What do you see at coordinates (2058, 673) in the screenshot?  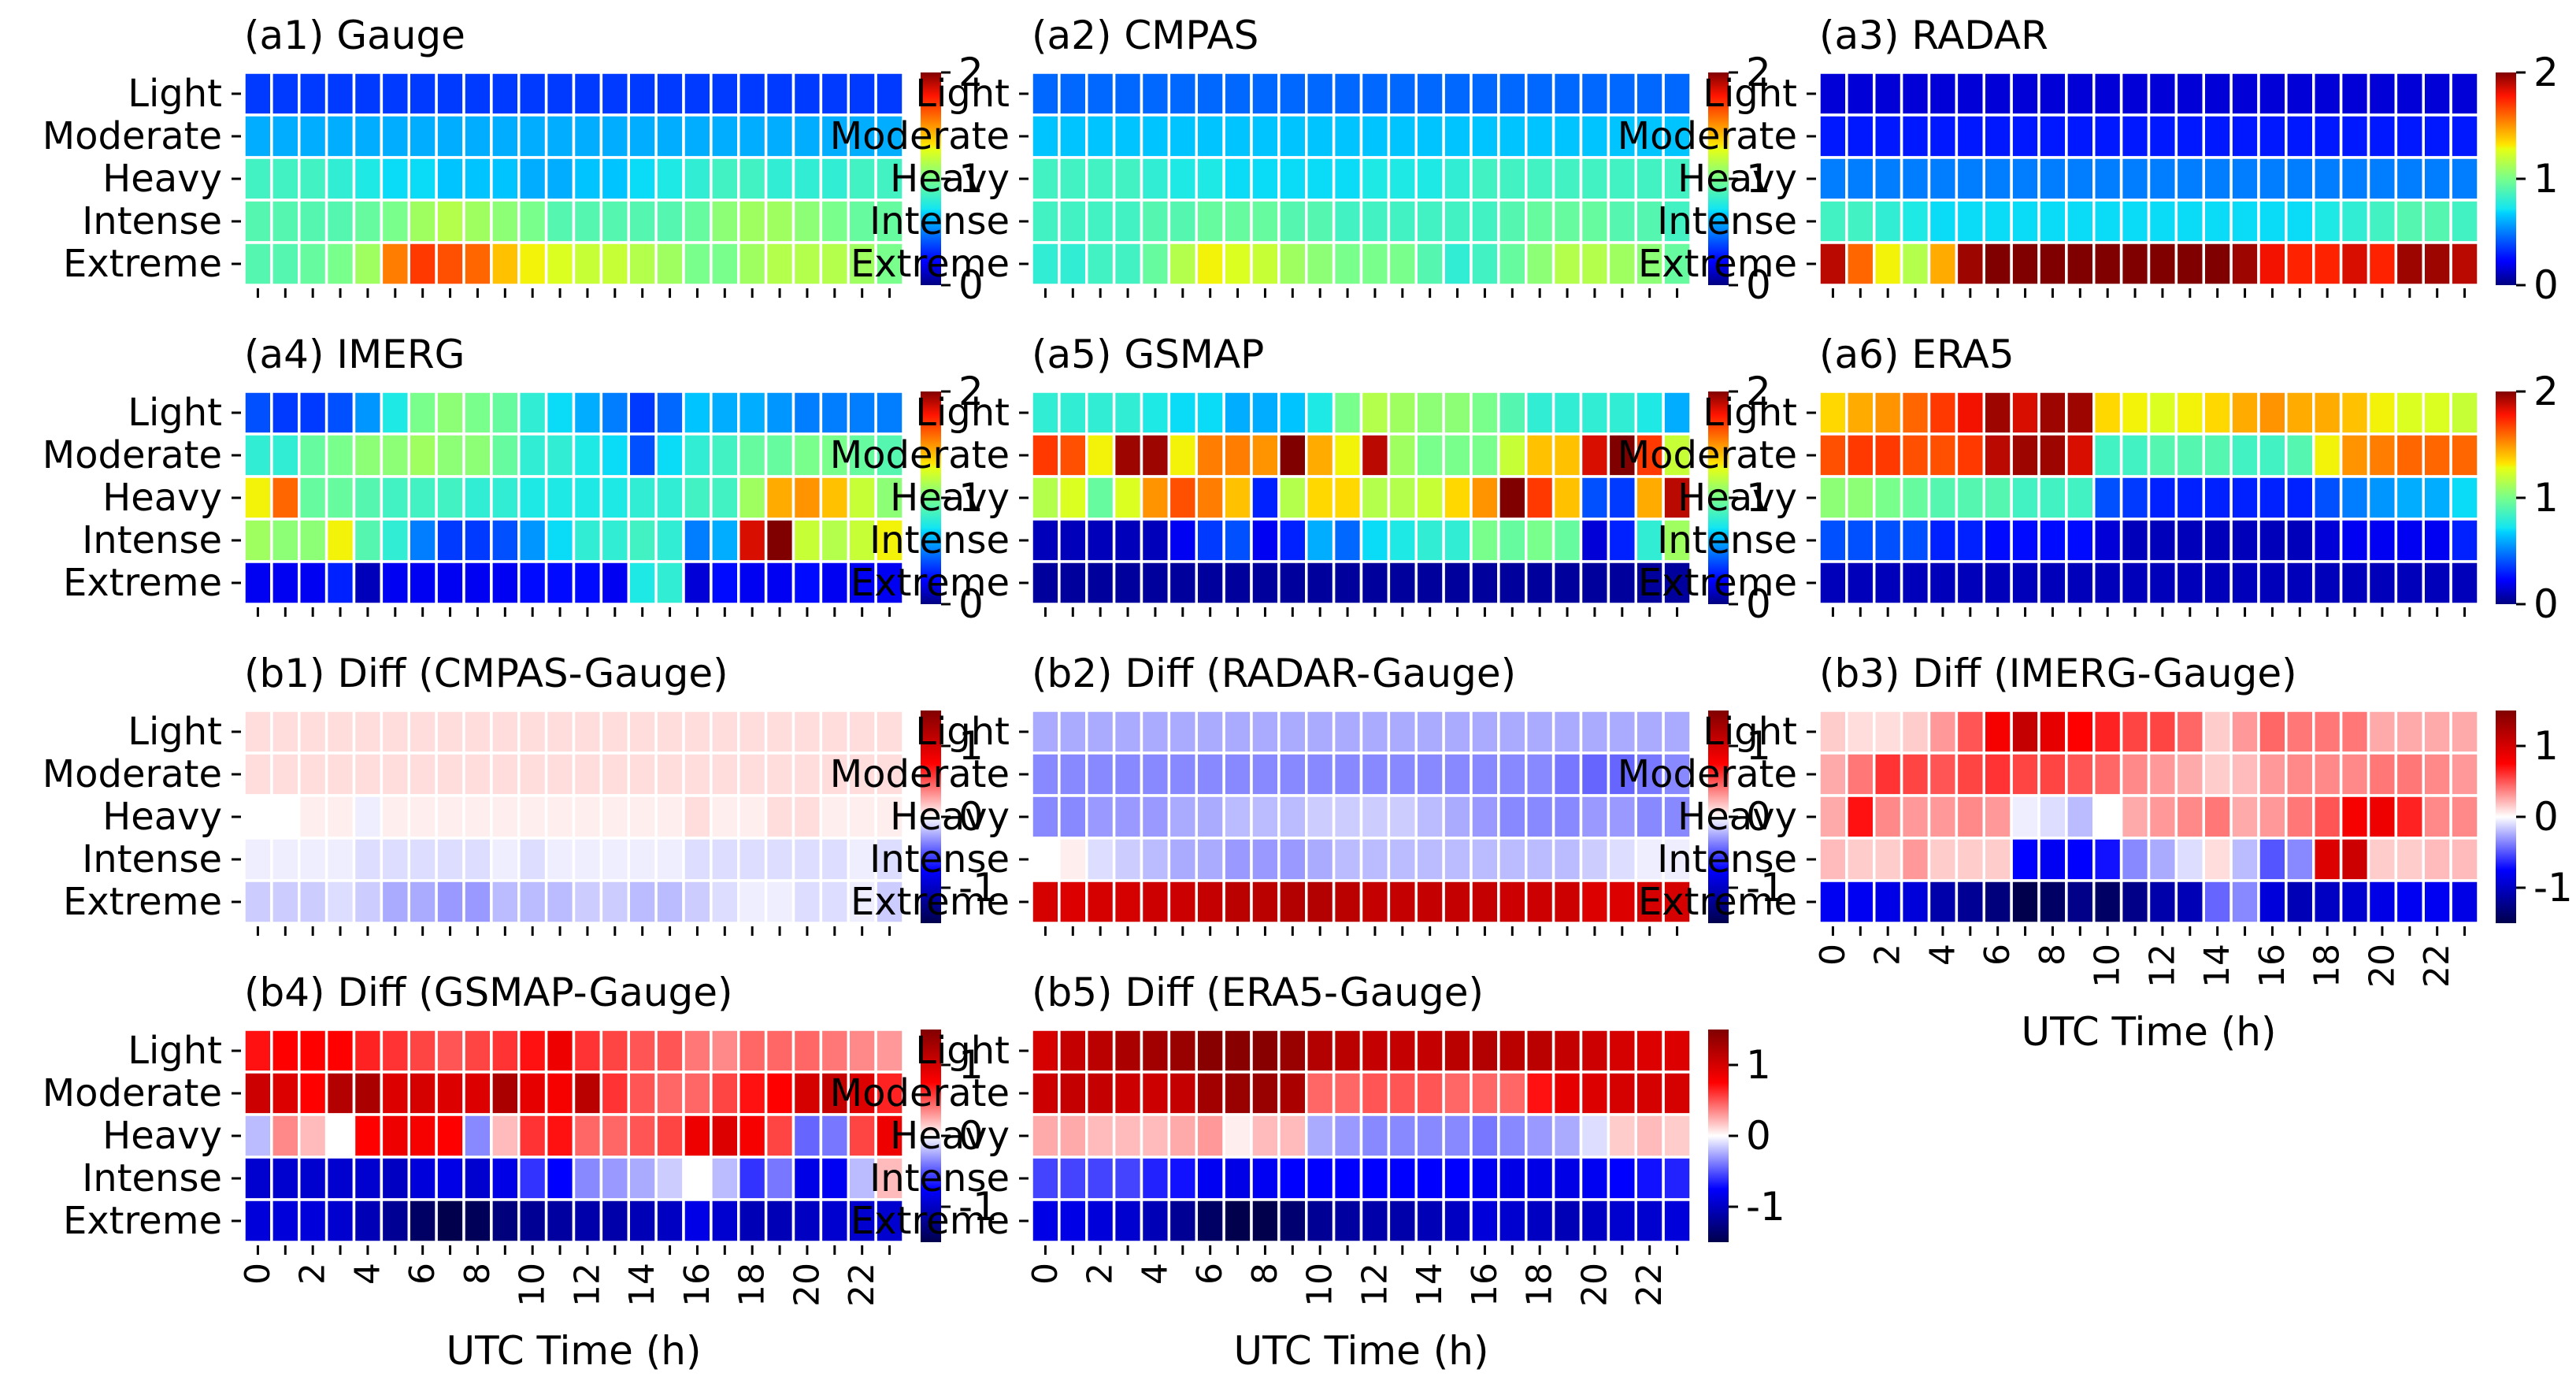 I see `panel-title: (b3) Diff (IMERG-Gauge)` at bounding box center [2058, 673].